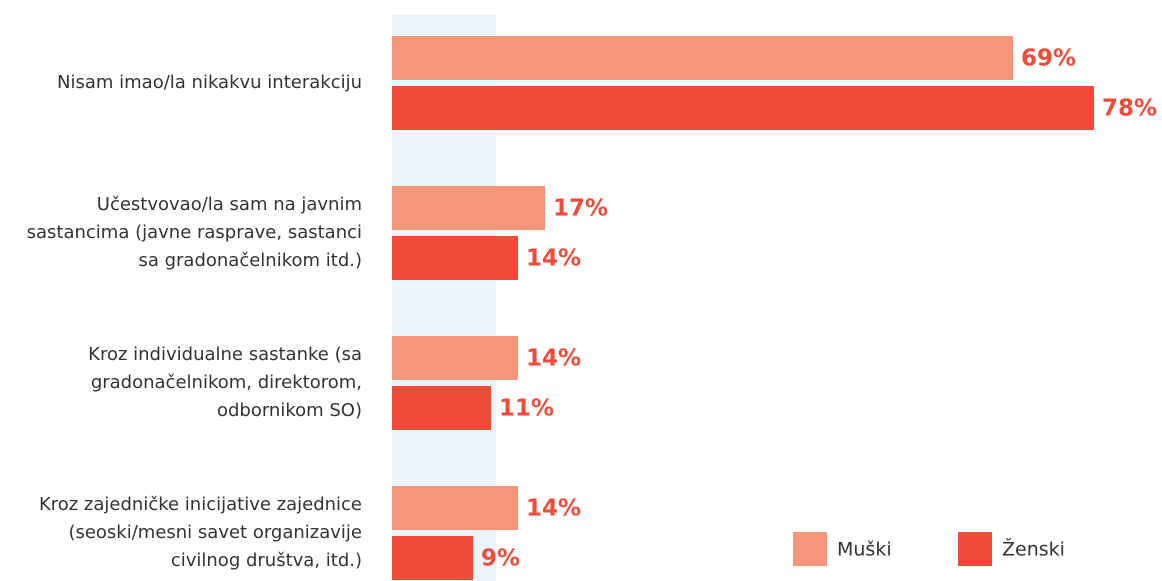  What do you see at coordinates (500, 559) in the screenshot?
I see `value-label: 9%` at bounding box center [500, 559].